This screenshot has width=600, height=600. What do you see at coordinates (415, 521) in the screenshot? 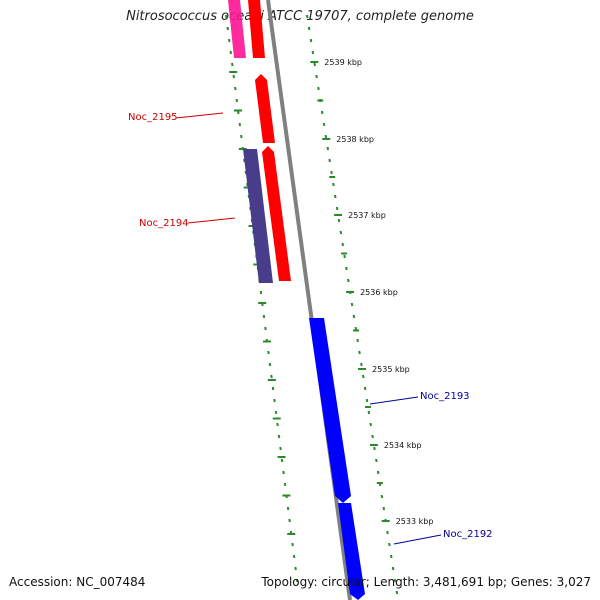
I see `kbp-tick-label: 2533 kbp` at bounding box center [415, 521].